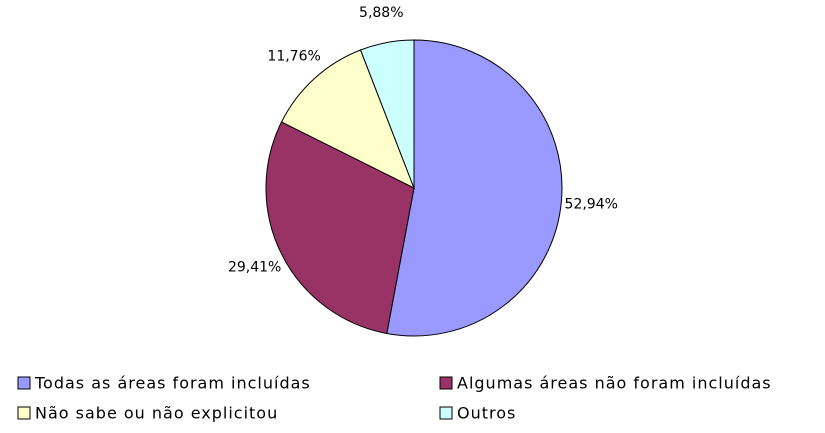  What do you see at coordinates (486, 413) in the screenshot?
I see `legend-label: Outros` at bounding box center [486, 413].